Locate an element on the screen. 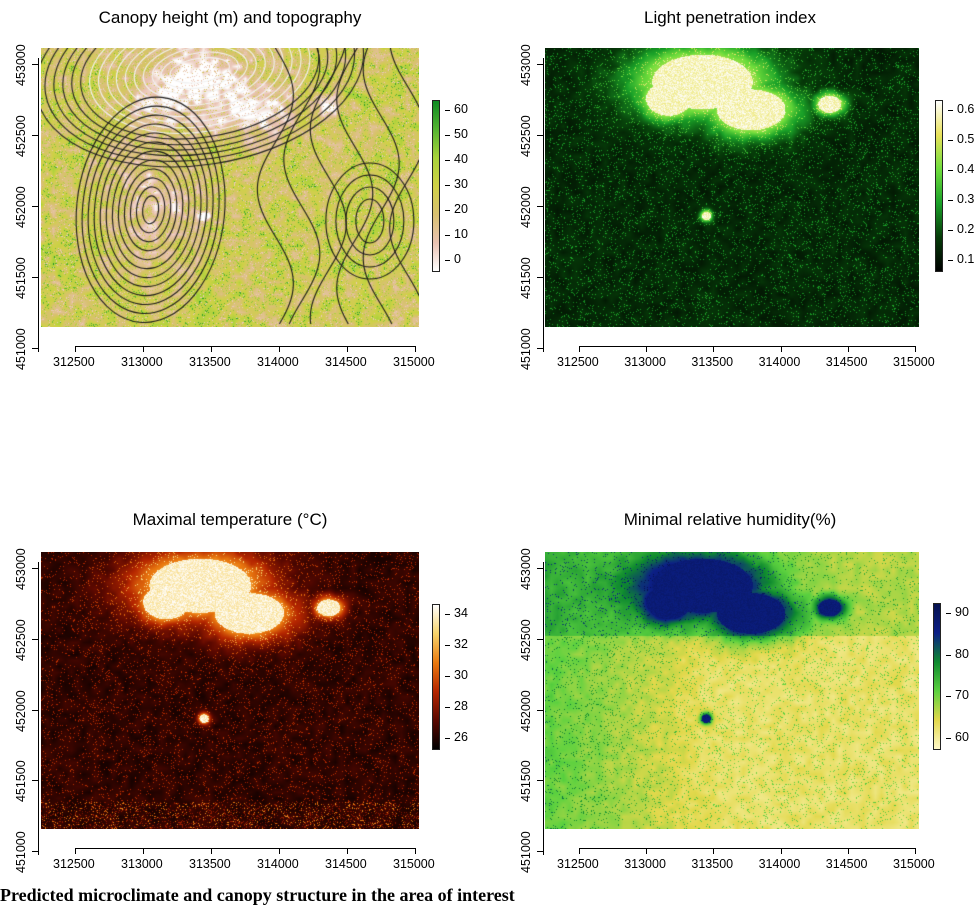 The width and height of the screenshot is (976, 906). light-penetration-map is located at coordinates (732, 187).